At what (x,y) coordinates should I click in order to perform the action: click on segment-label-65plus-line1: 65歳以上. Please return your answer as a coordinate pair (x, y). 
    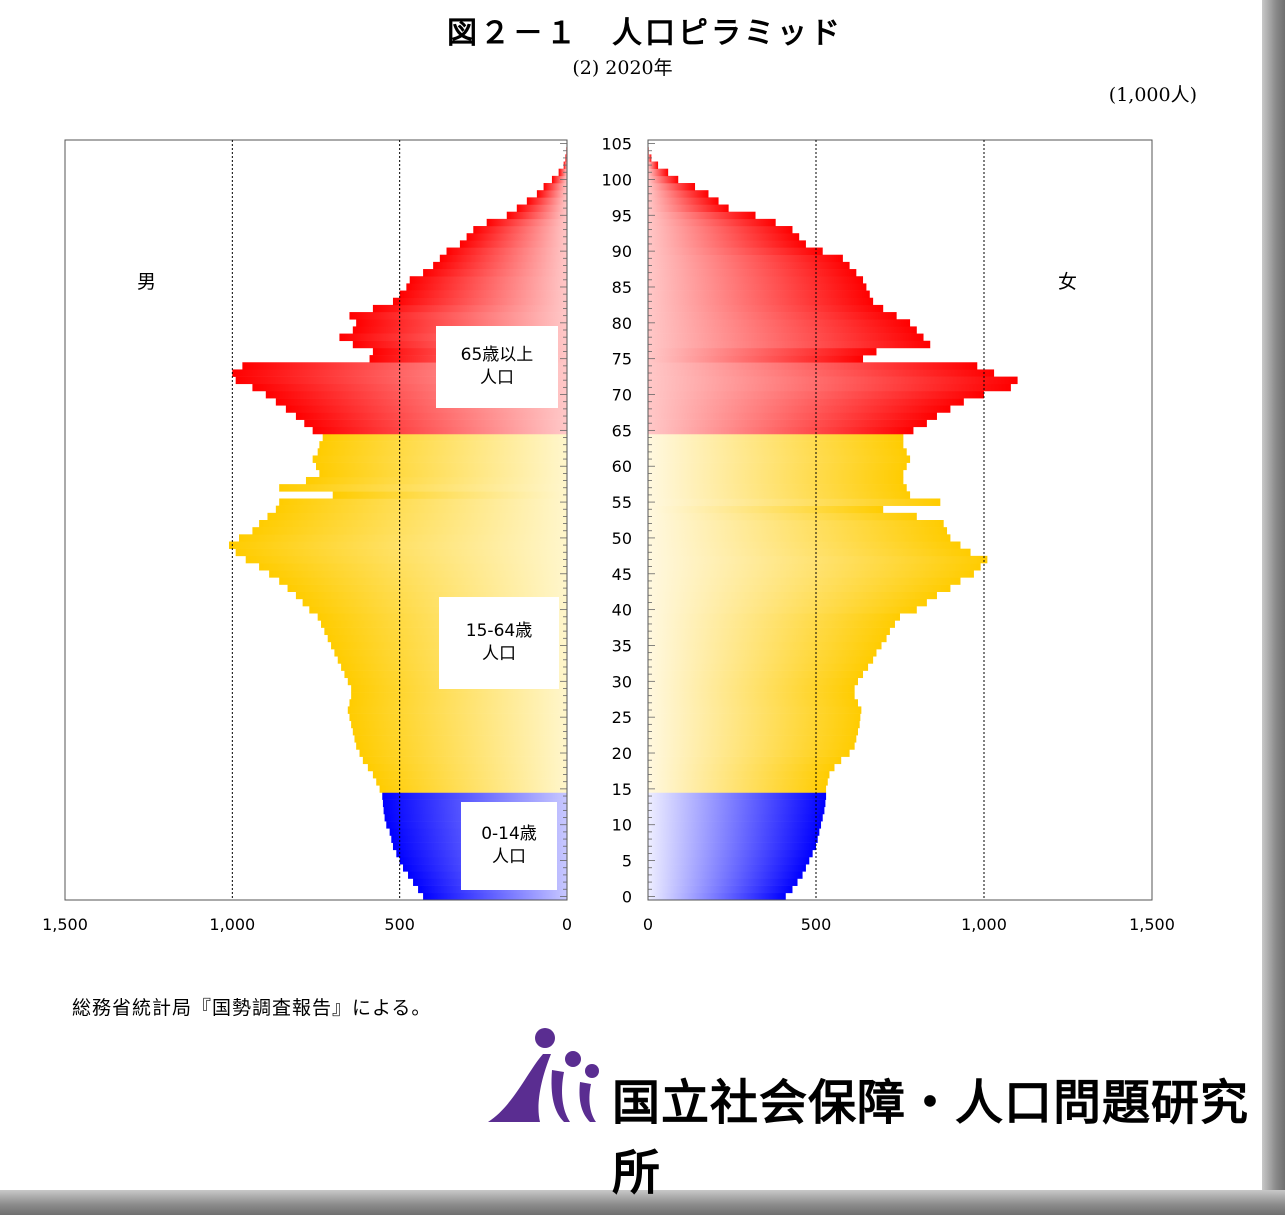
    Looking at the image, I should click on (497, 355).